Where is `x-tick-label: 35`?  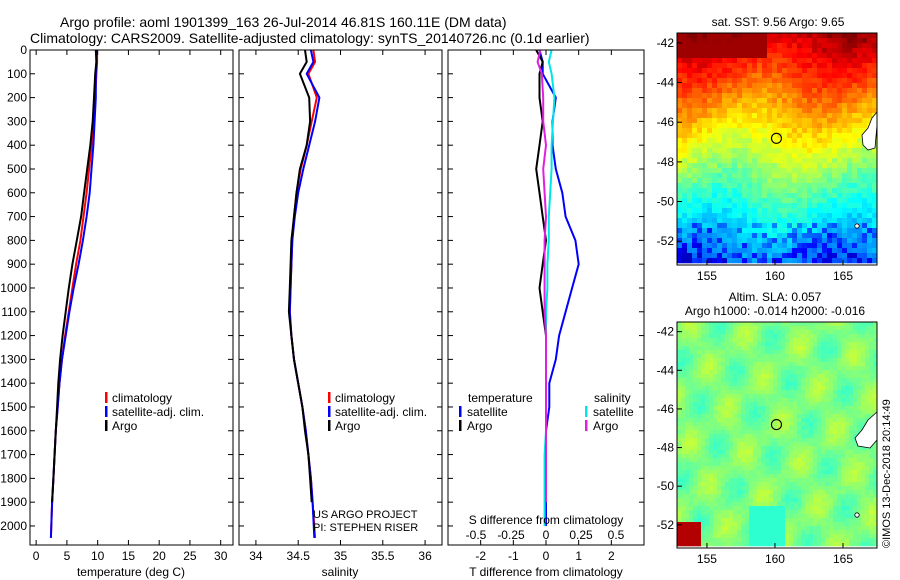
x-tick-label: 35 is located at coordinates (341, 556).